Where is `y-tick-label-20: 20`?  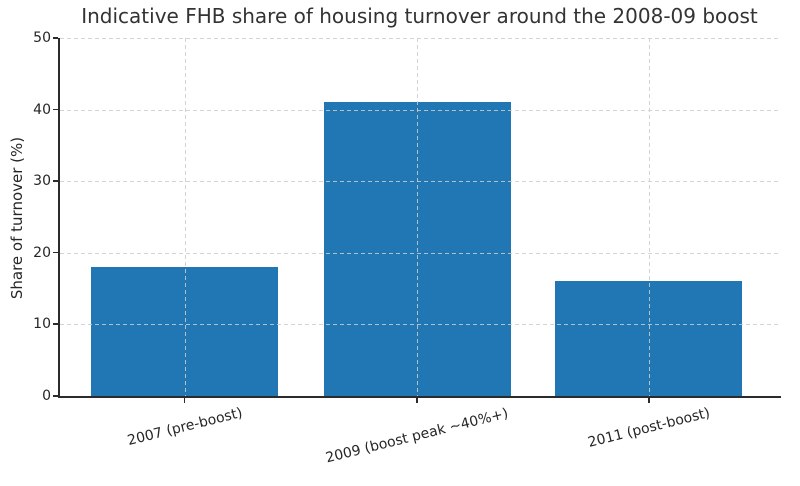 y-tick-label-20: 20 is located at coordinates (42, 252).